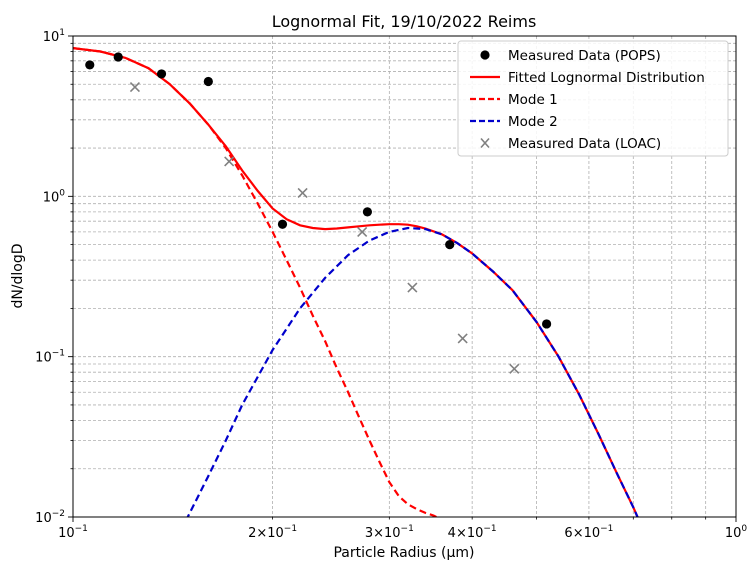 The height and width of the screenshot is (561, 748). Describe the element at coordinates (533, 122) in the screenshot. I see `legend-label: Mode 2` at that location.